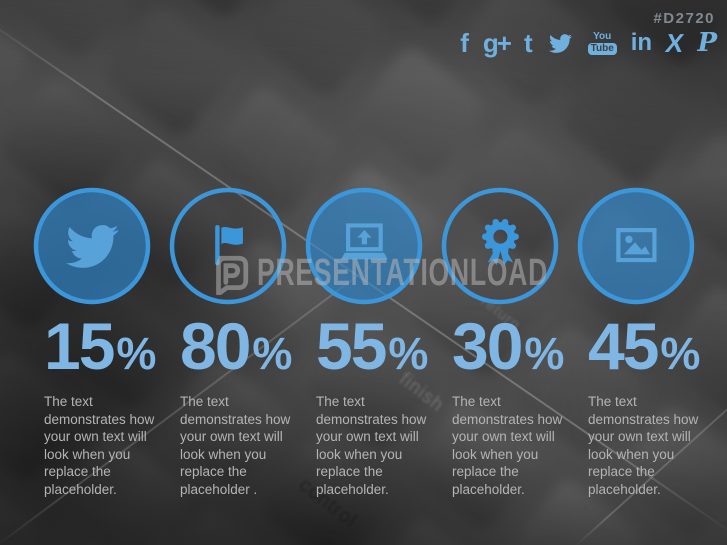 This screenshot has height=545, width=727. I want to click on picture-icon, so click(636, 245).